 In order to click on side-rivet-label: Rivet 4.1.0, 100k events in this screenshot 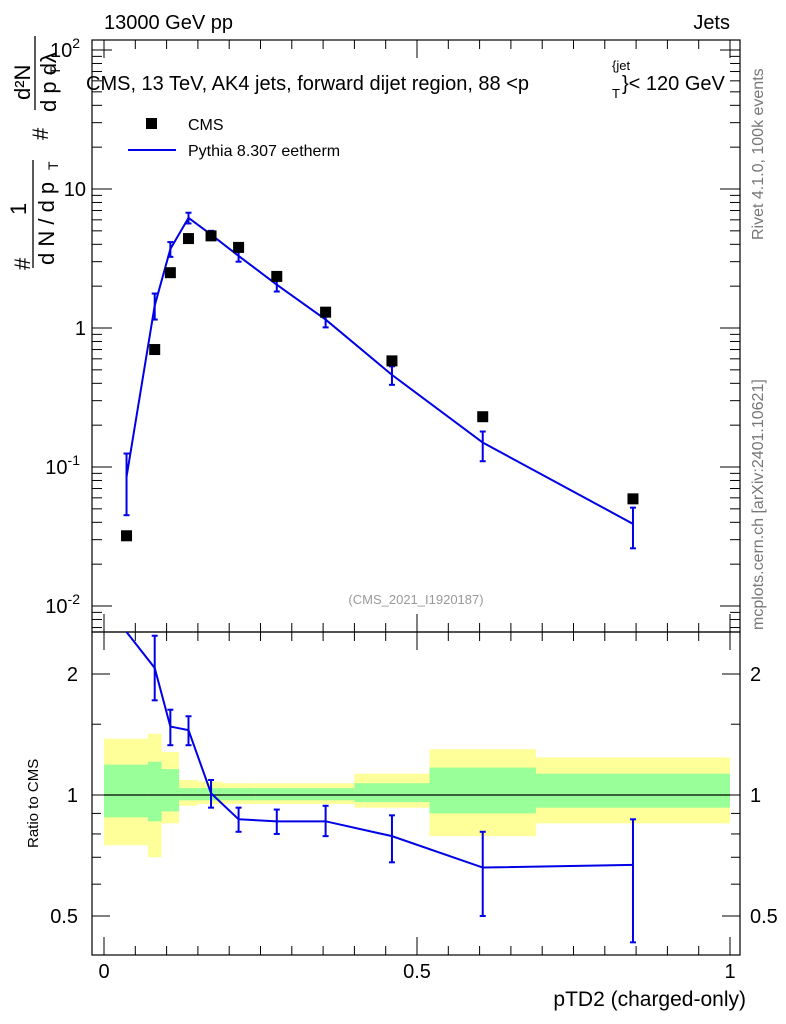, I will do `click(758, 154)`.